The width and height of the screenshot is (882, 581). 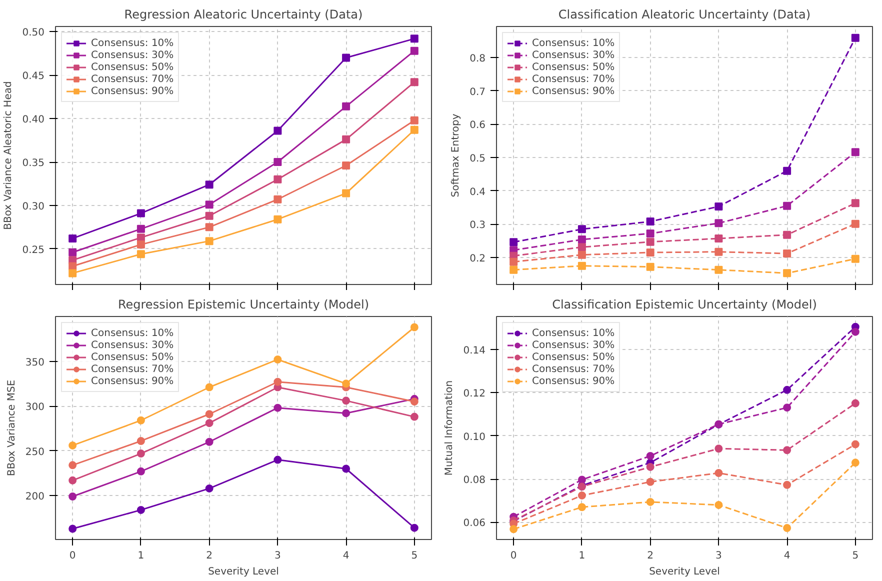 What do you see at coordinates (244, 305) in the screenshot?
I see `chart-title: Regression Epistemic Uncertainty (Model)` at bounding box center [244, 305].